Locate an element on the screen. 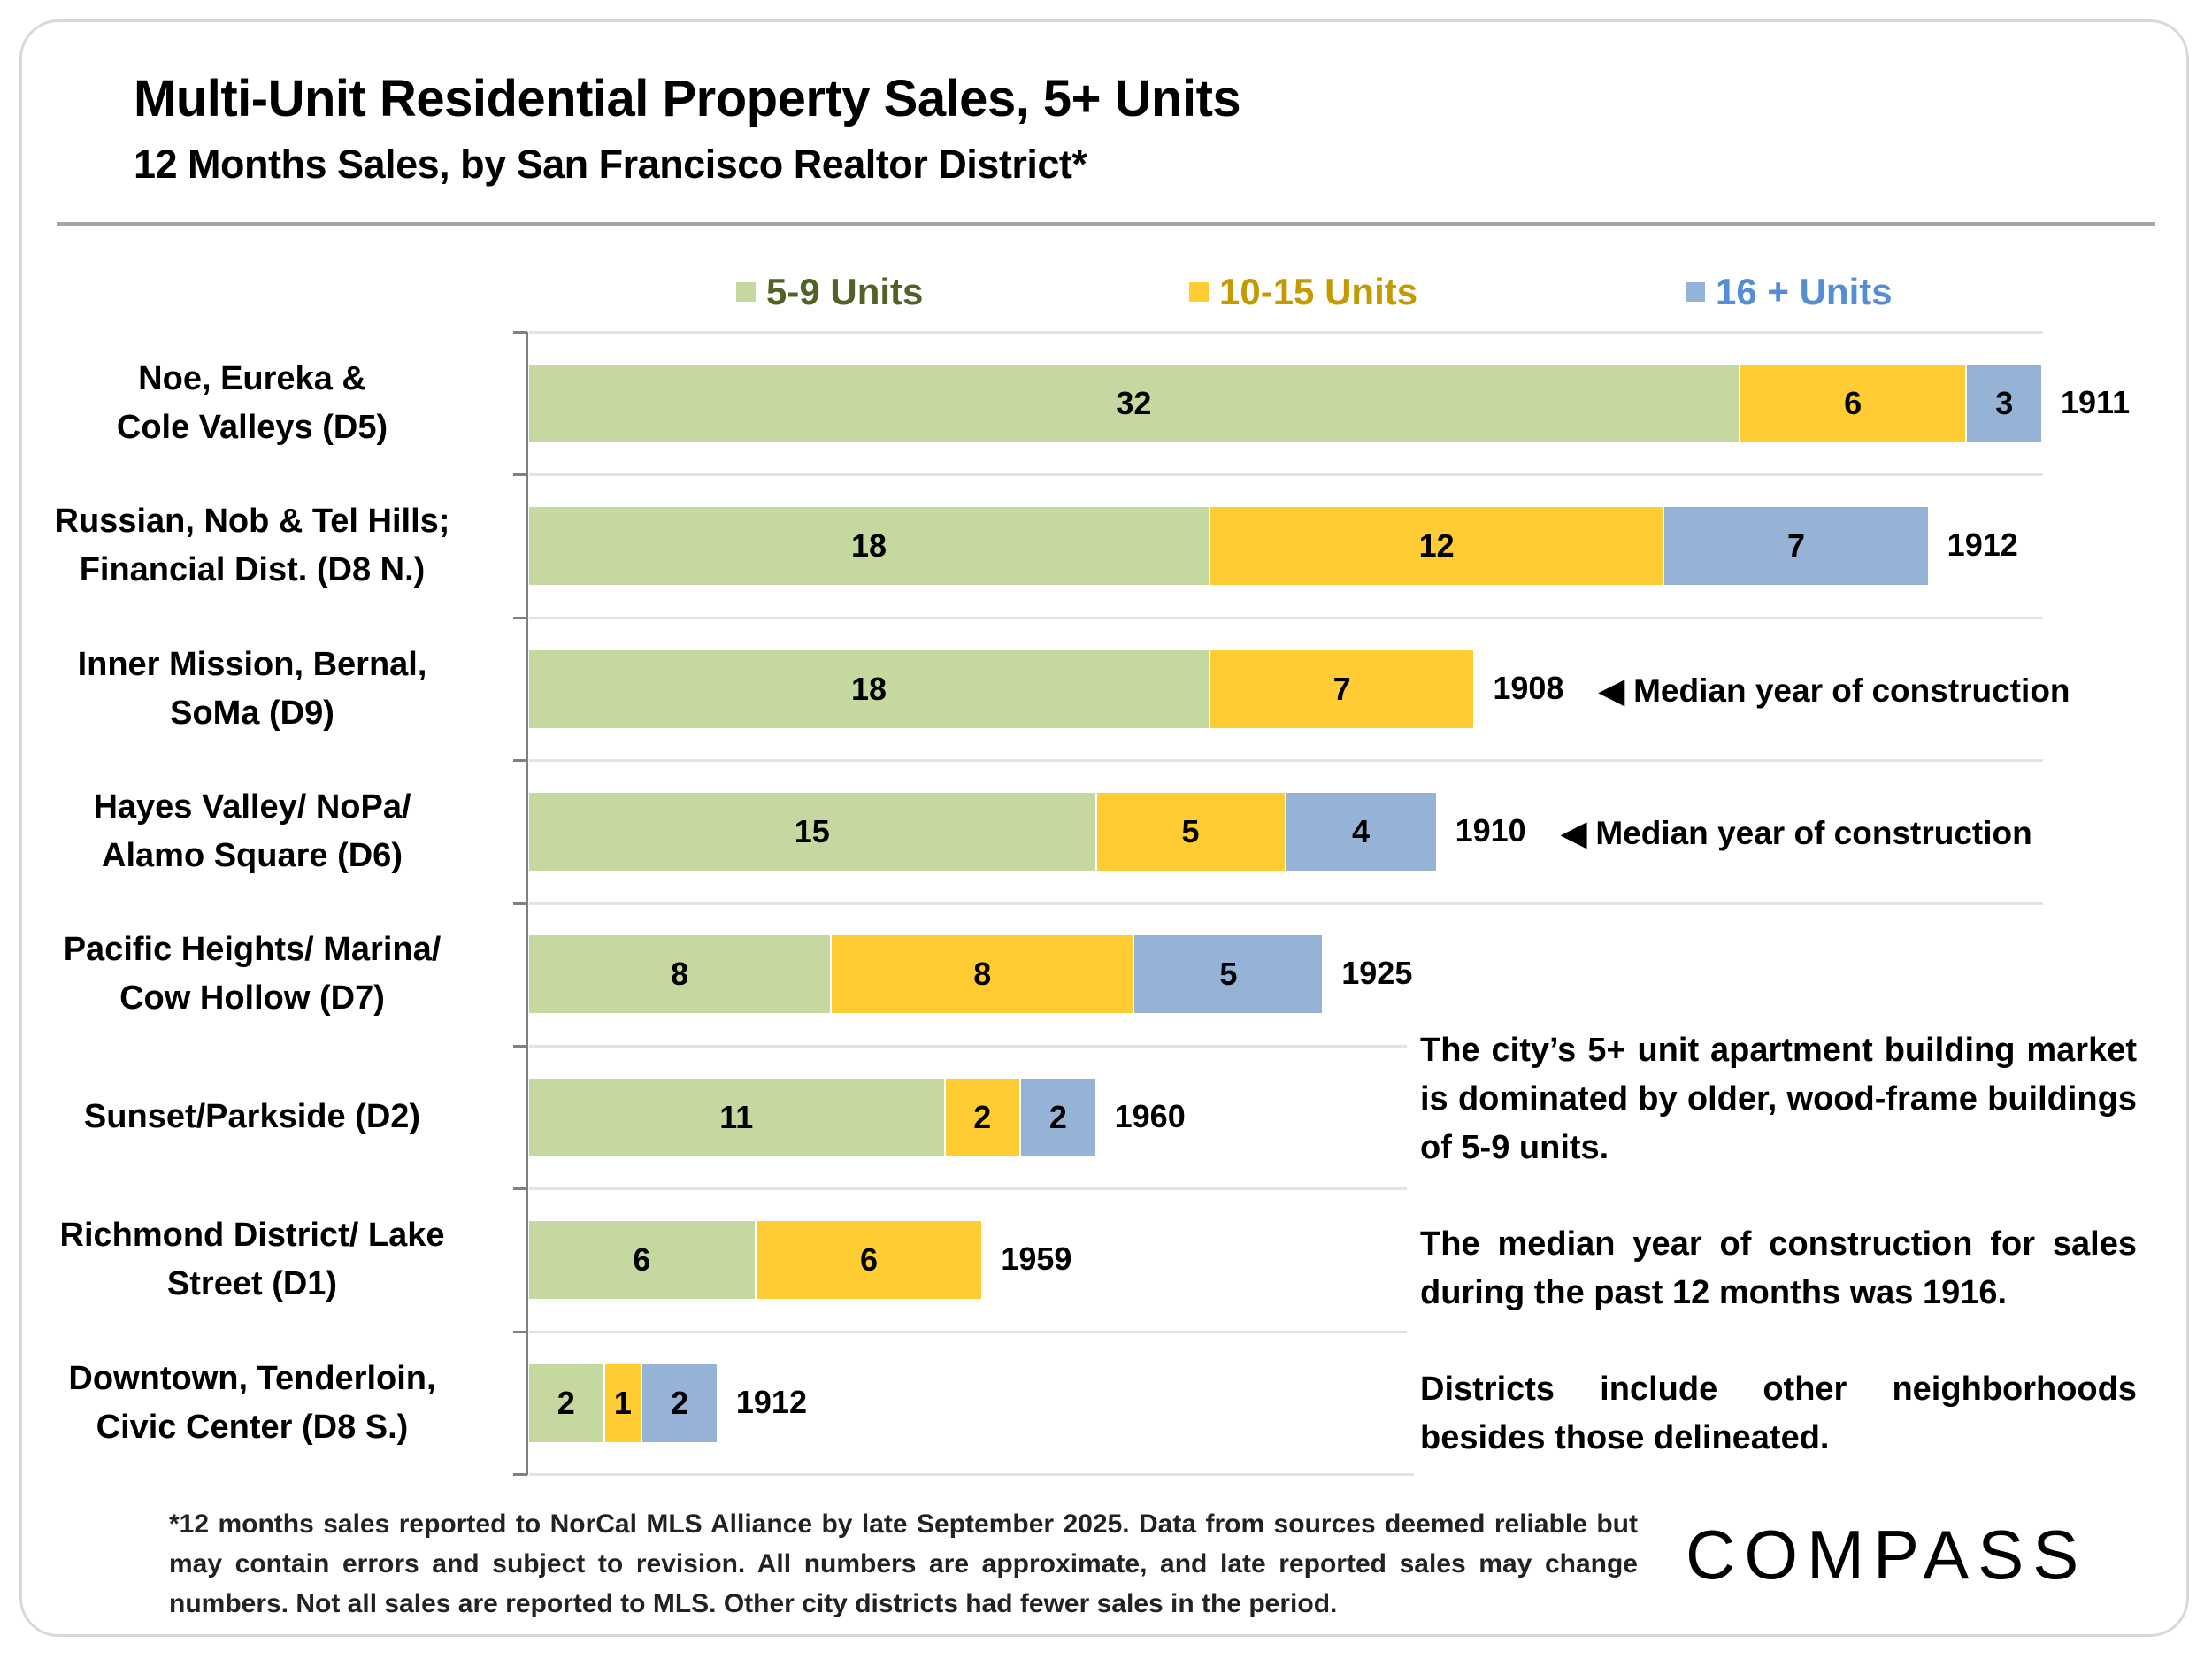 This screenshot has height=1659, width=2212. category-label-line: Russian, Nob & Tel Hills; is located at coordinates (252, 522).